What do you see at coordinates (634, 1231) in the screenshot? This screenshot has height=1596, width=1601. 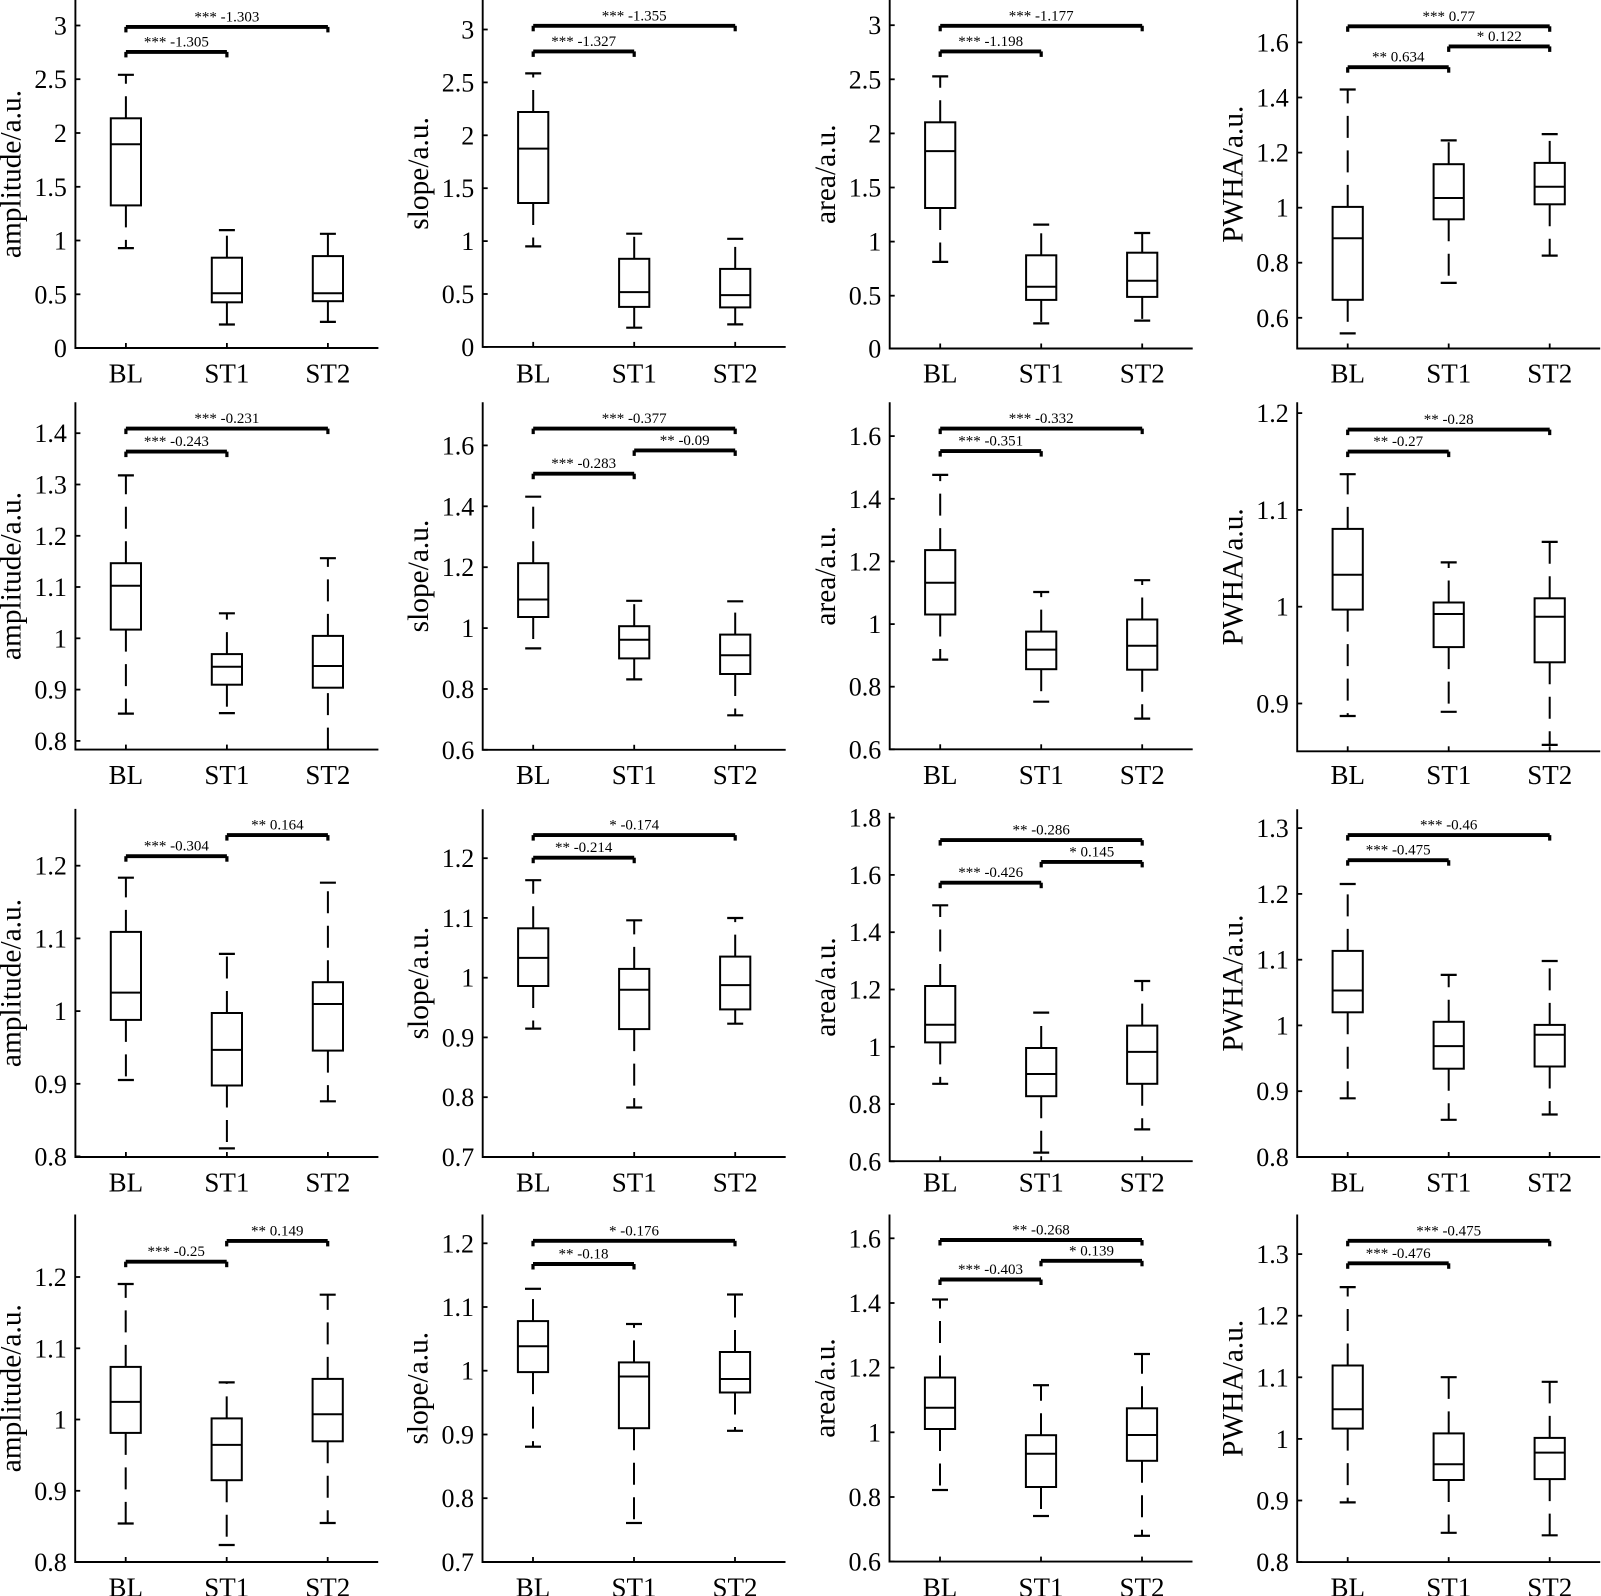 I see `svg-text: * -0.176` at bounding box center [634, 1231].